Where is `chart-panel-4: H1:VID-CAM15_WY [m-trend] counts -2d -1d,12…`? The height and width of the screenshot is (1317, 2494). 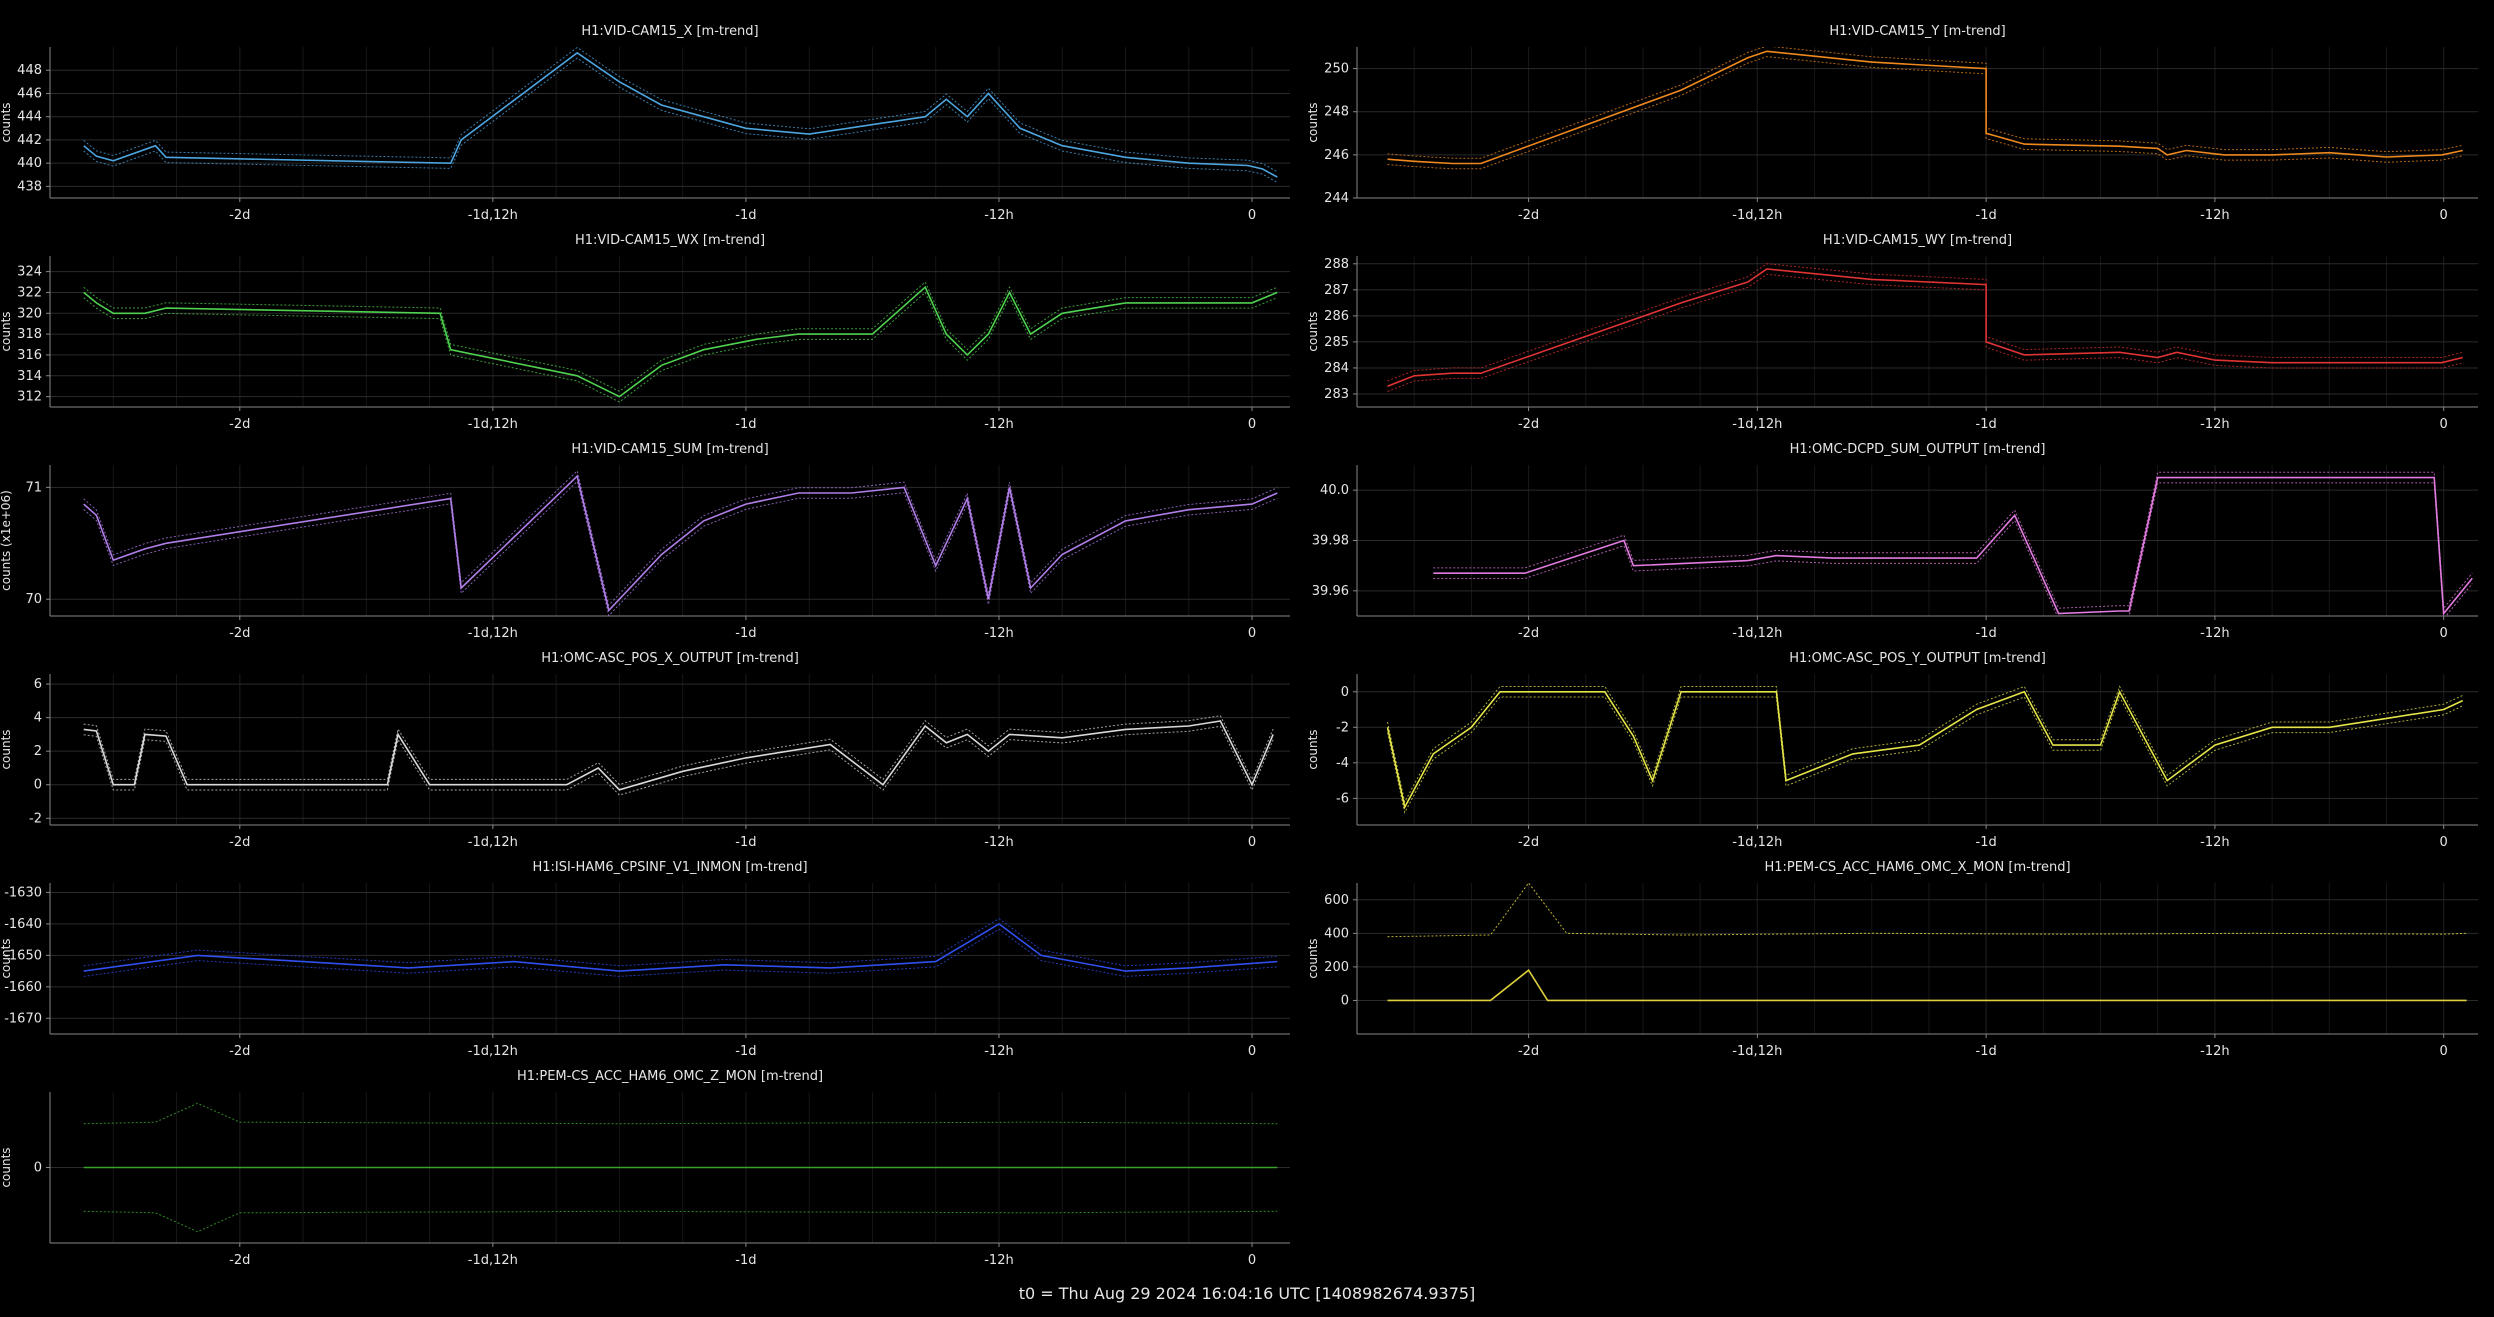 chart-panel-4: H1:VID-CAM15_WY [m-trend] counts -2d -1d,12… is located at coordinates (1892, 332).